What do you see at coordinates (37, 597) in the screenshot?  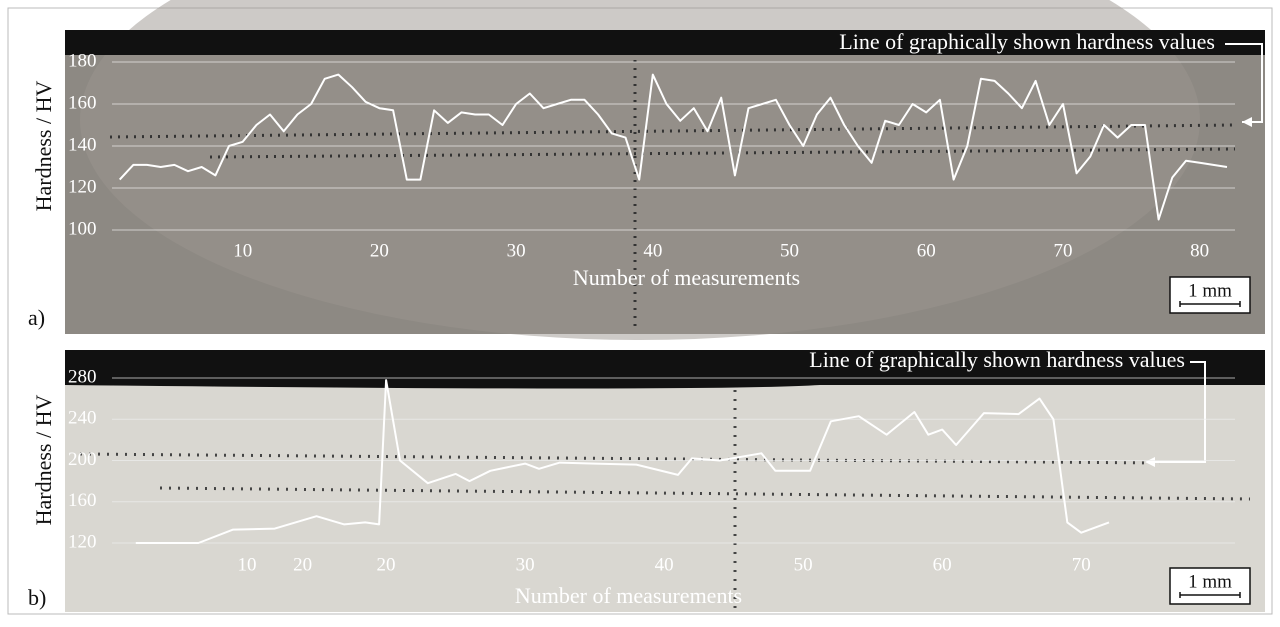 I see `panel-label: b)` at bounding box center [37, 597].